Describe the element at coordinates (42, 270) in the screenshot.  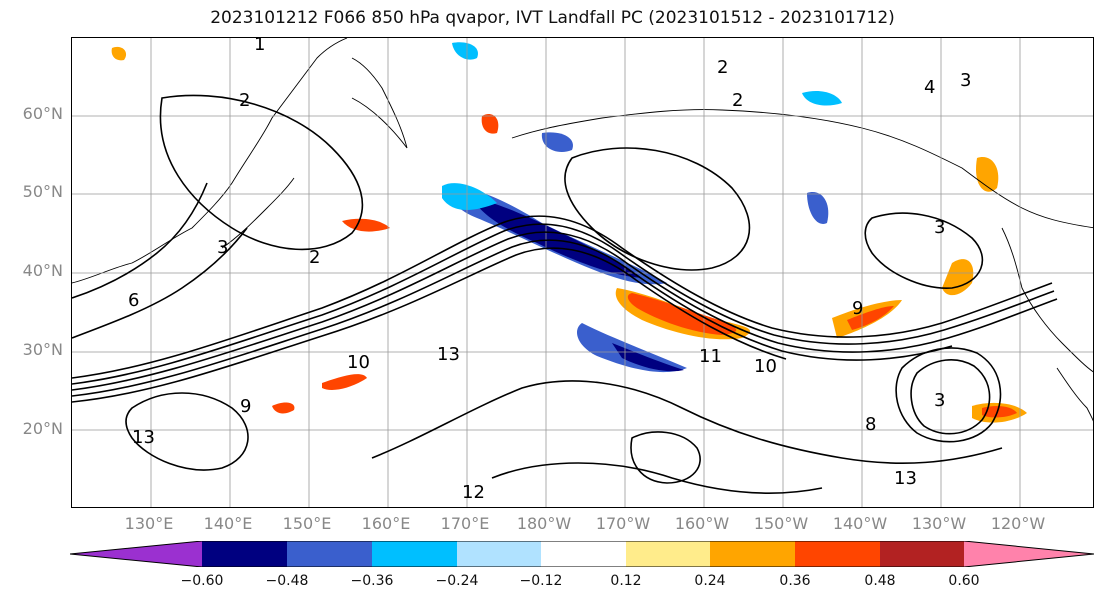
I see `lat-label-40n: 40°N` at that location.